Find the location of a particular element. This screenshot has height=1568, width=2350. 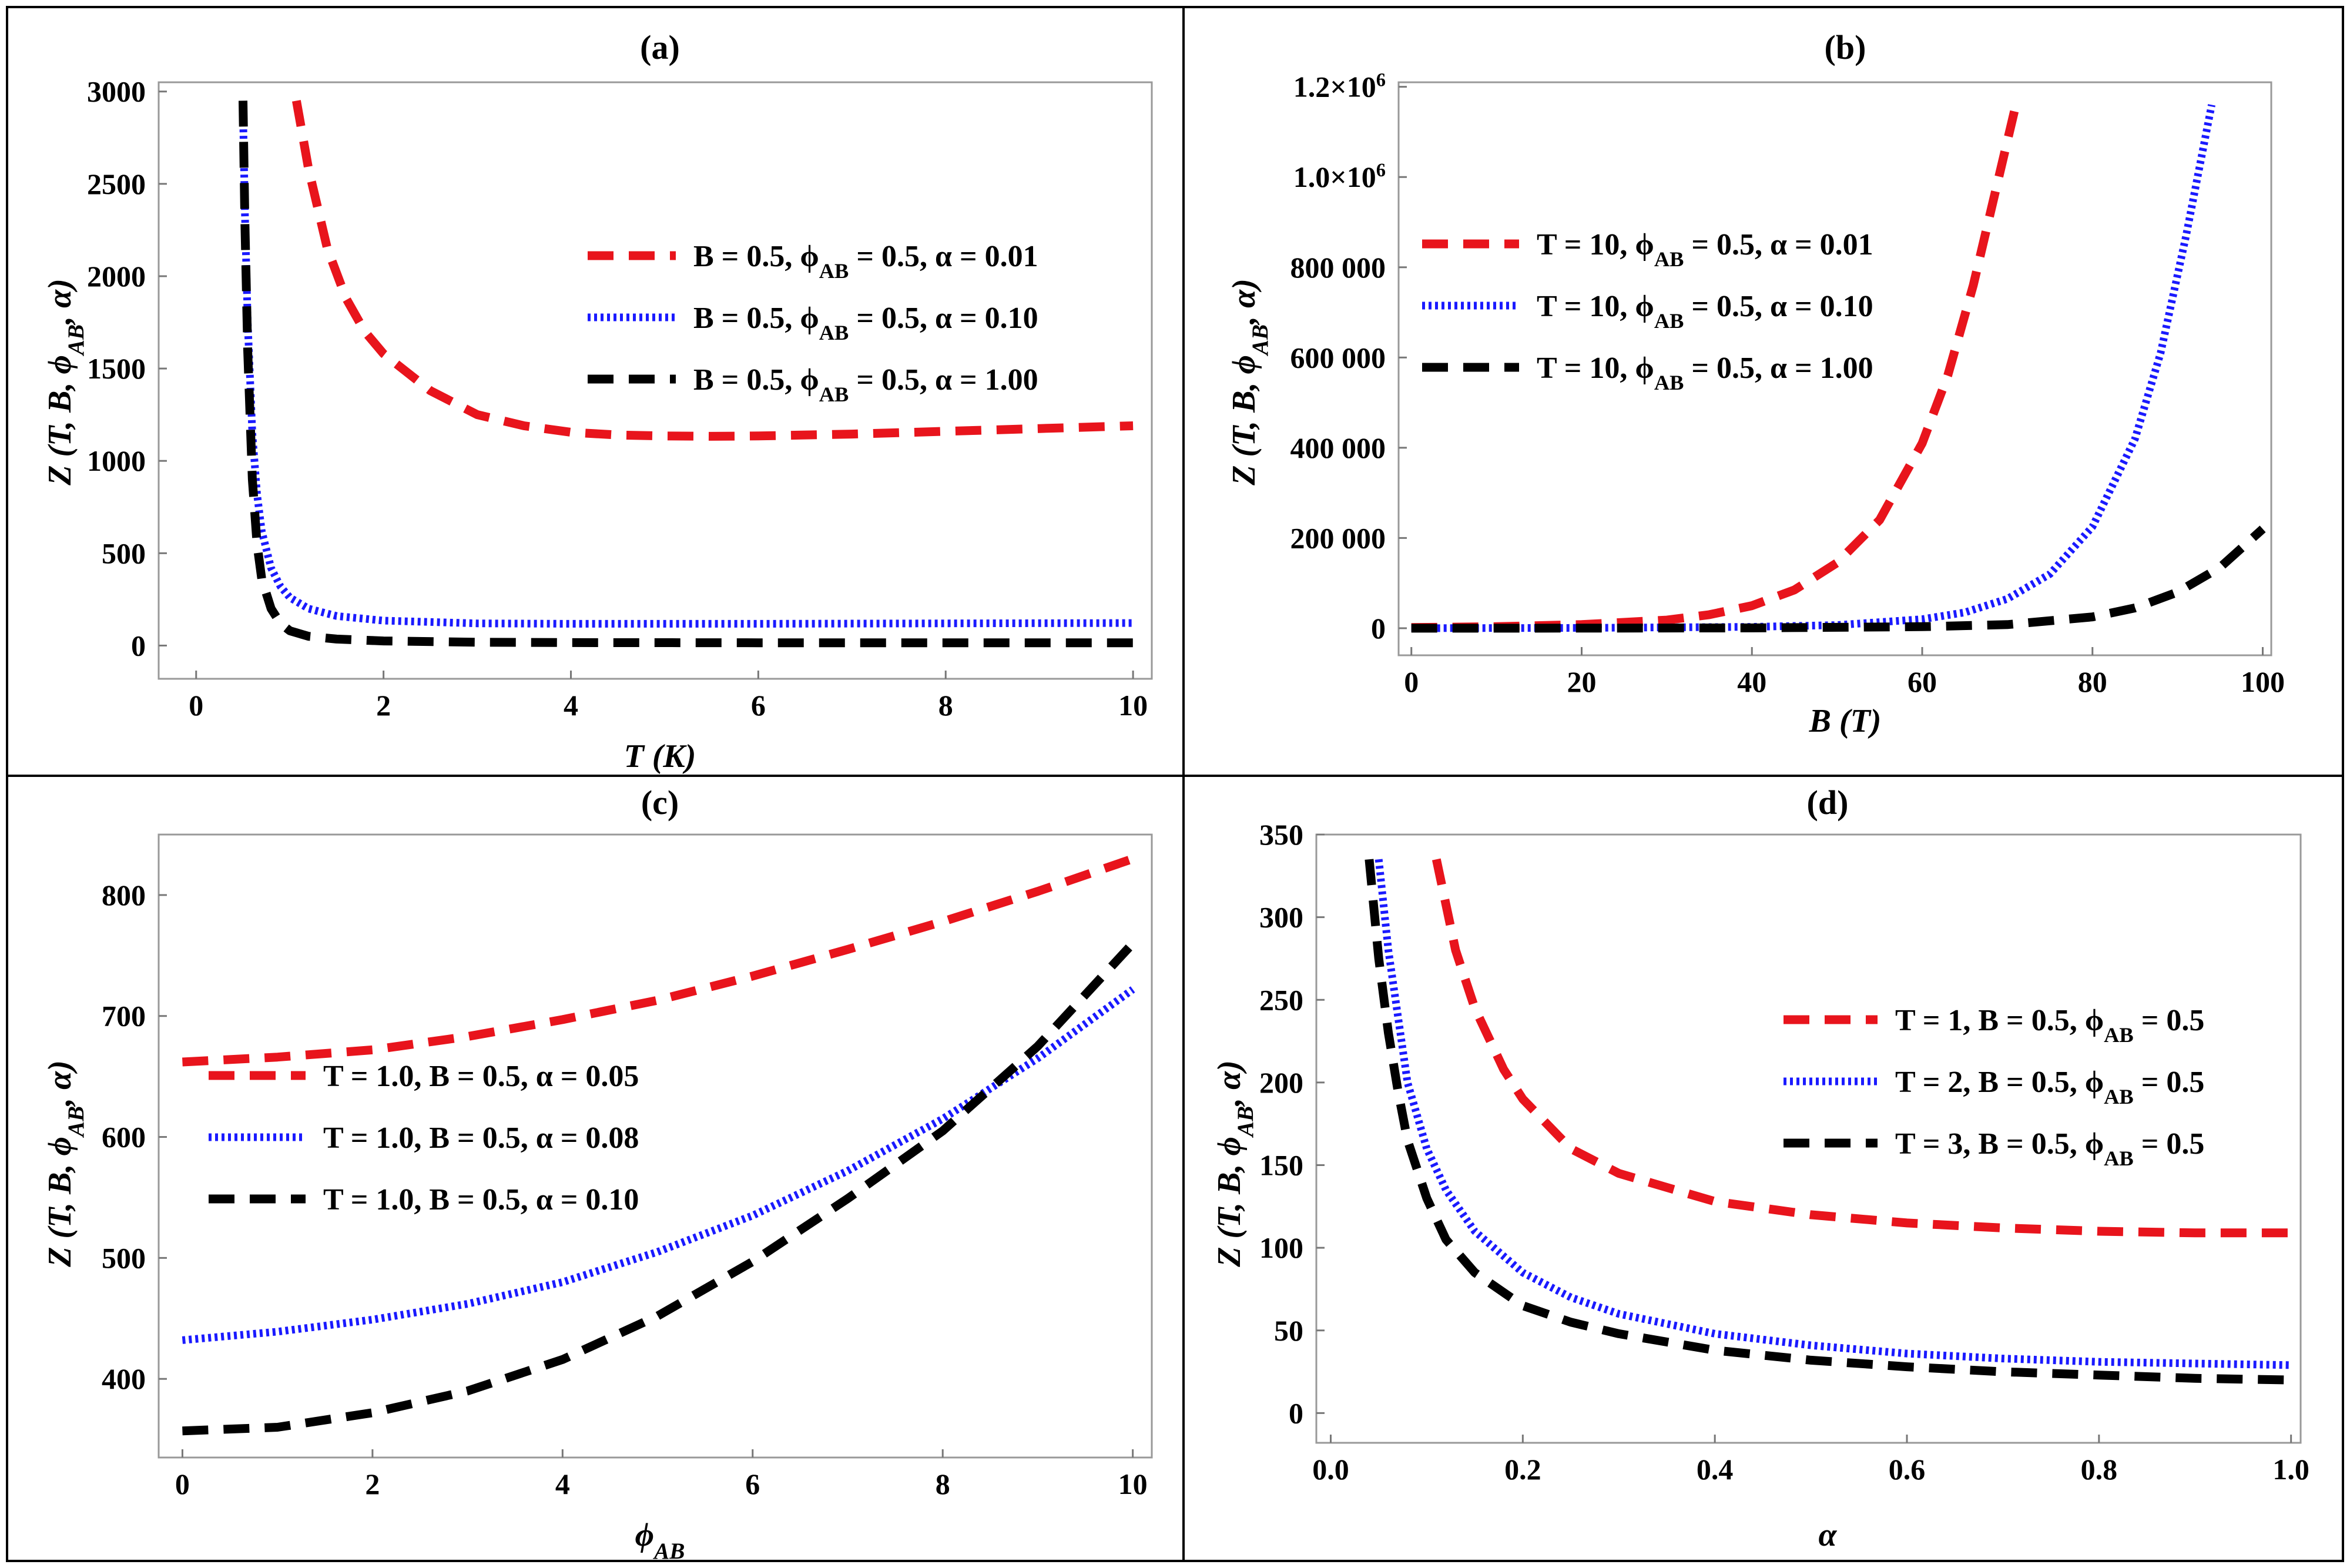

panel-b-ytick-label: 800 000 is located at coordinates (1338, 267).